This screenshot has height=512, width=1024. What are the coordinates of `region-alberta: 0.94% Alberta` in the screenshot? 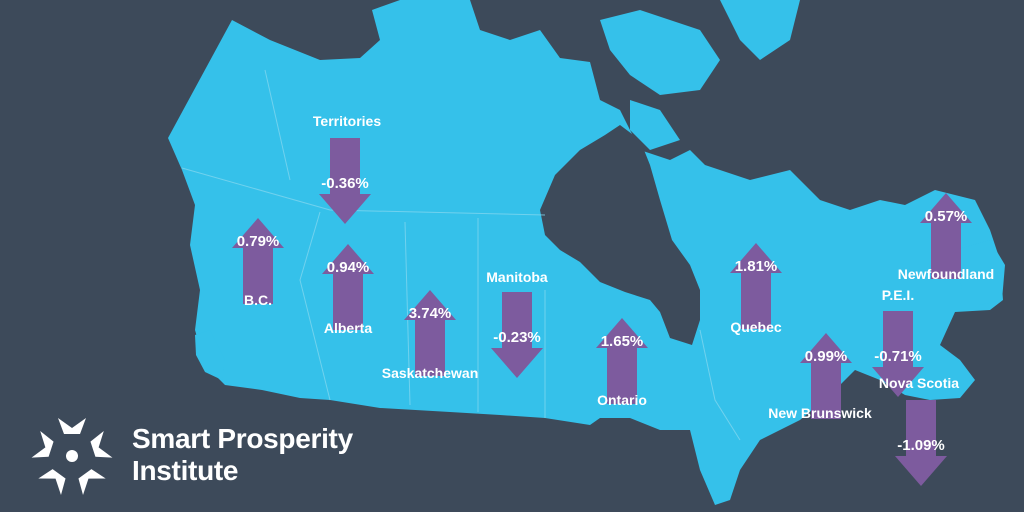 It's located at (348, 290).